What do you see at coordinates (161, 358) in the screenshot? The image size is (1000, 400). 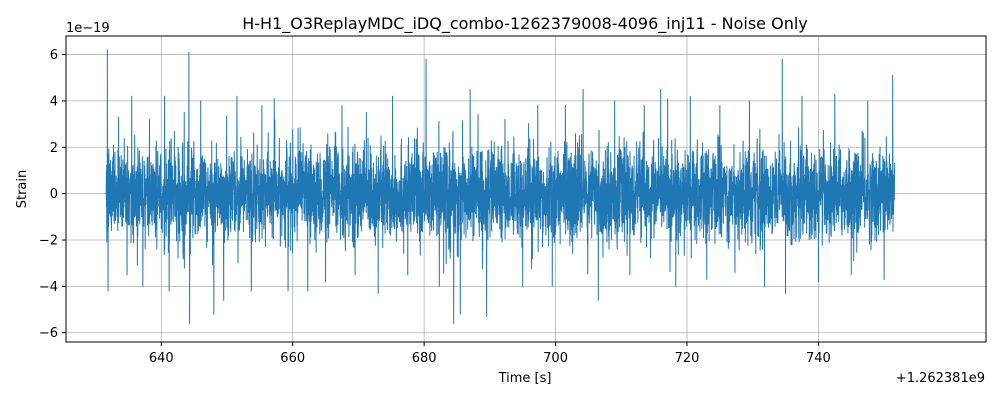 I see `x-tick-label: 640` at bounding box center [161, 358].